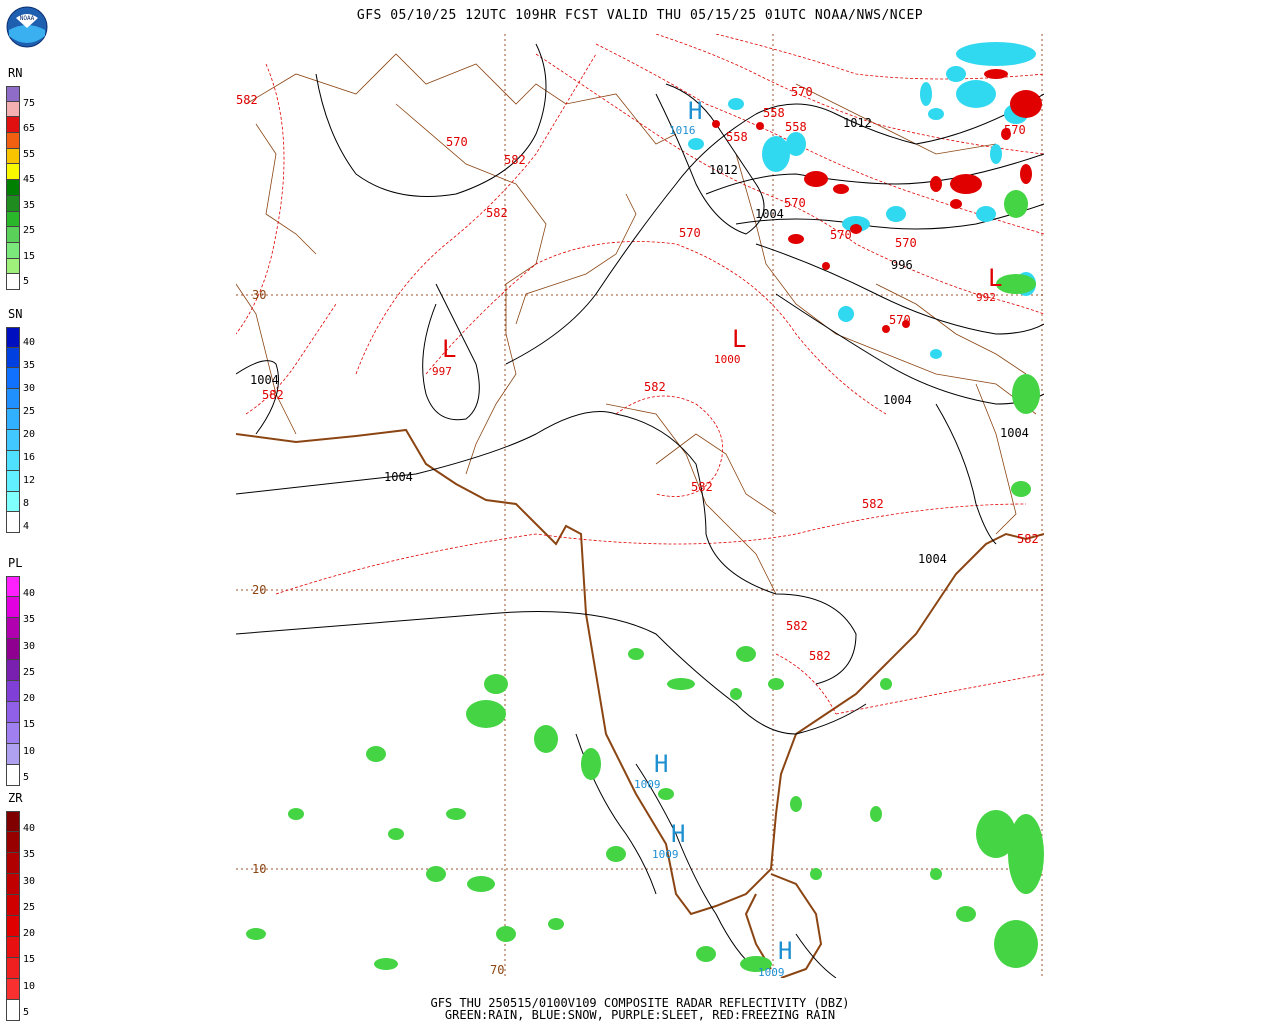 The height and width of the screenshot is (1024, 1280). I want to click on snow-echoes, so click(862, 200).